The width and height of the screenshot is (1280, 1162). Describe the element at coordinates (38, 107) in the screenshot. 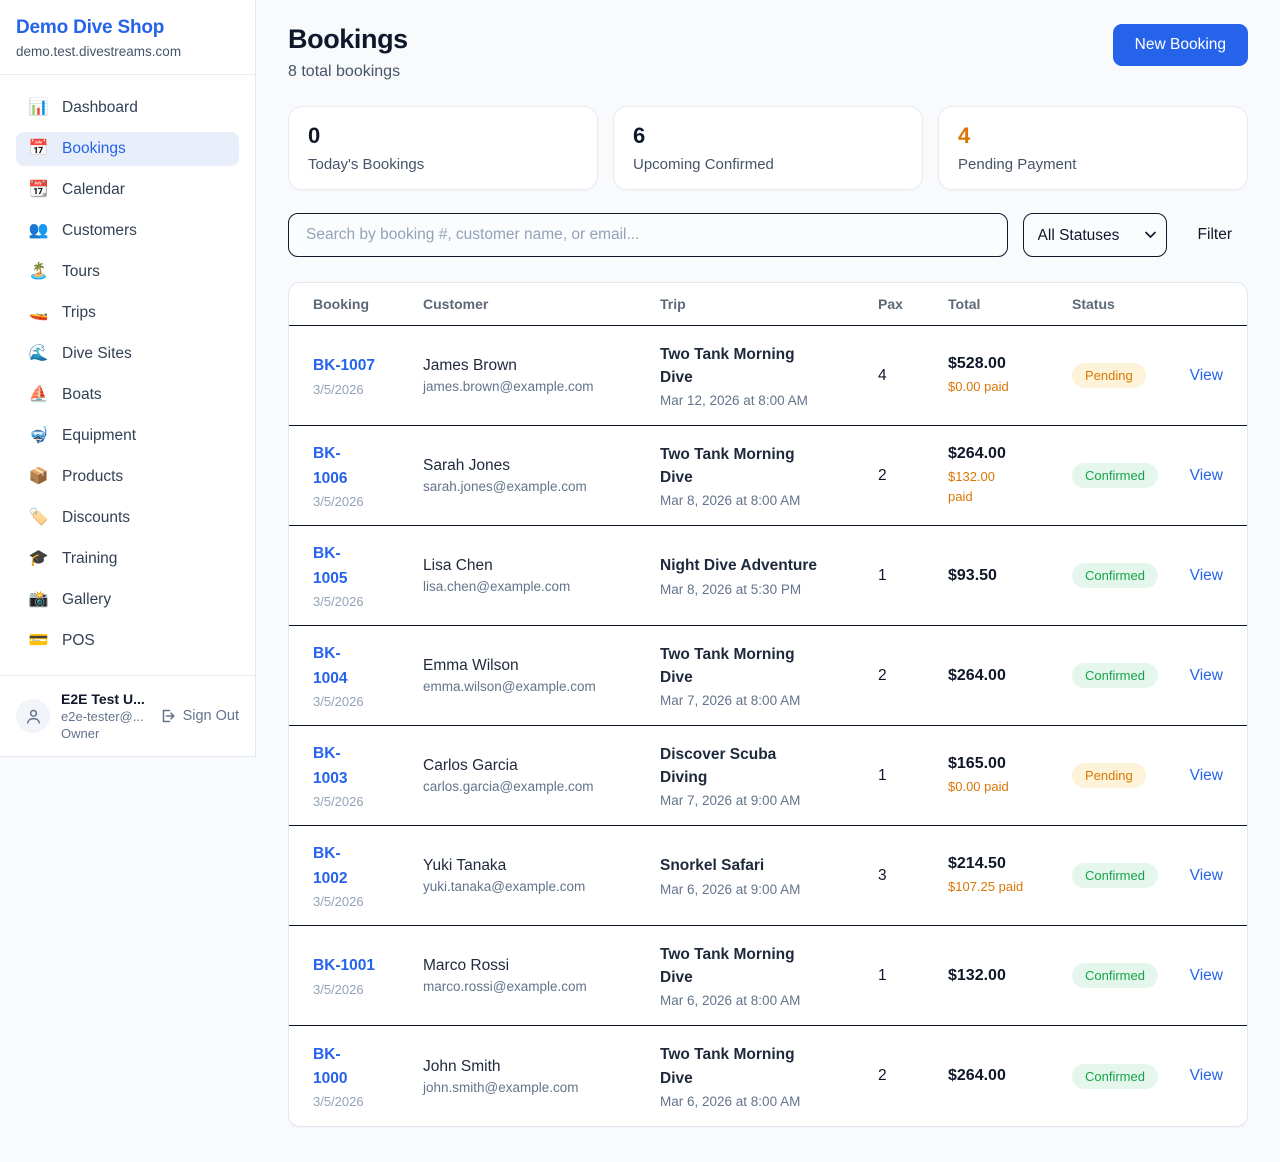

I see `dashboard-icon: 📊` at that location.